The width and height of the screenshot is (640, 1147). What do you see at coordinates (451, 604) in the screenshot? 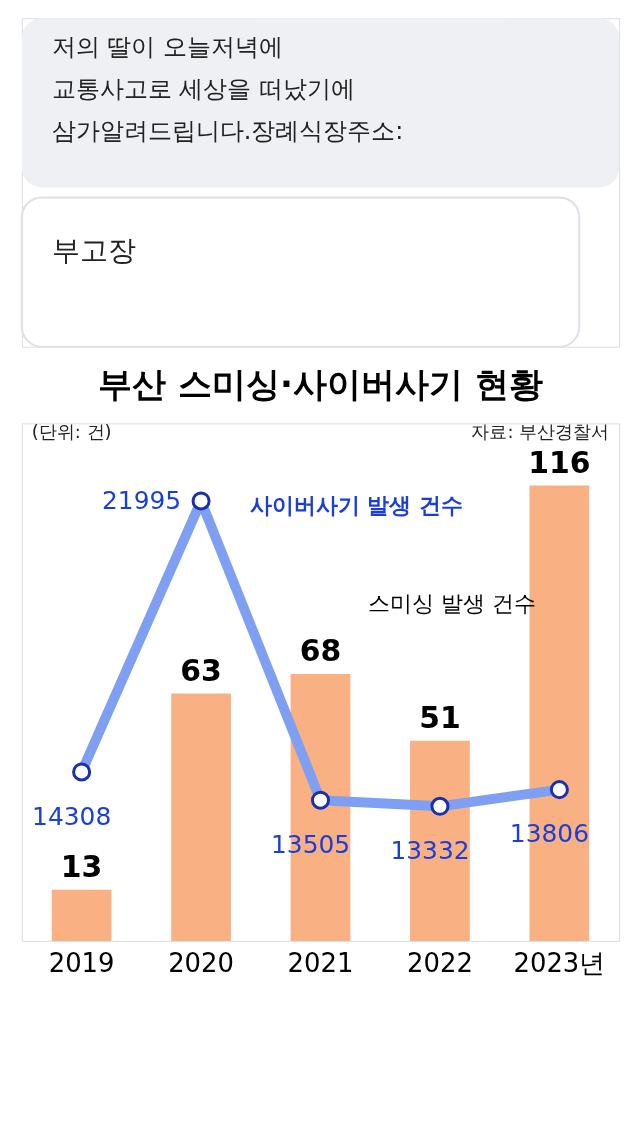
I see `series-label: 스미싱 발생 건수` at bounding box center [451, 604].